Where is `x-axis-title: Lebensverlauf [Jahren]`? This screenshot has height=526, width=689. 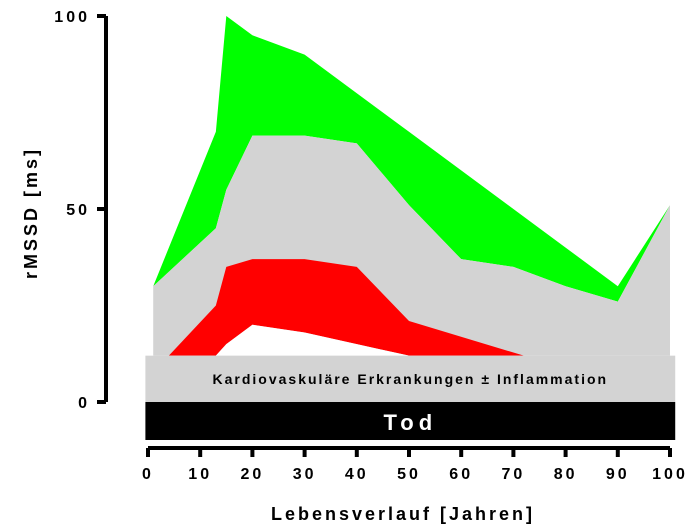 x-axis-title: Lebensverlauf [Jahren] is located at coordinates (403, 514).